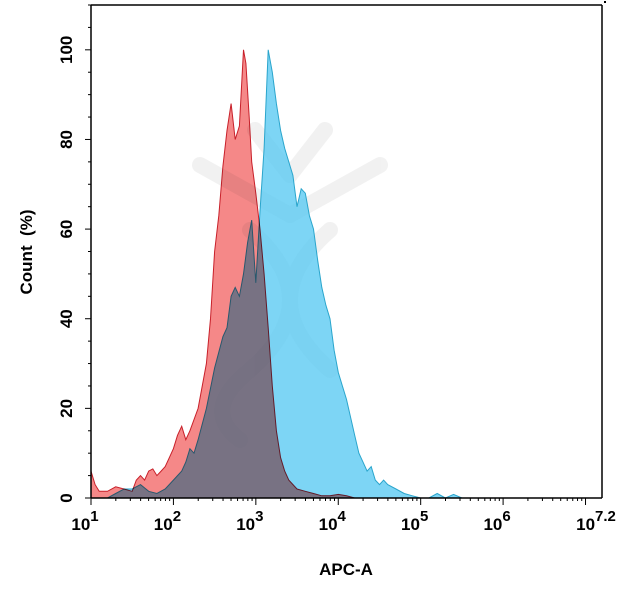 Image resolution: width=627 pixels, height=600 pixels. I want to click on y-tick-label: 100, so click(66, 50).